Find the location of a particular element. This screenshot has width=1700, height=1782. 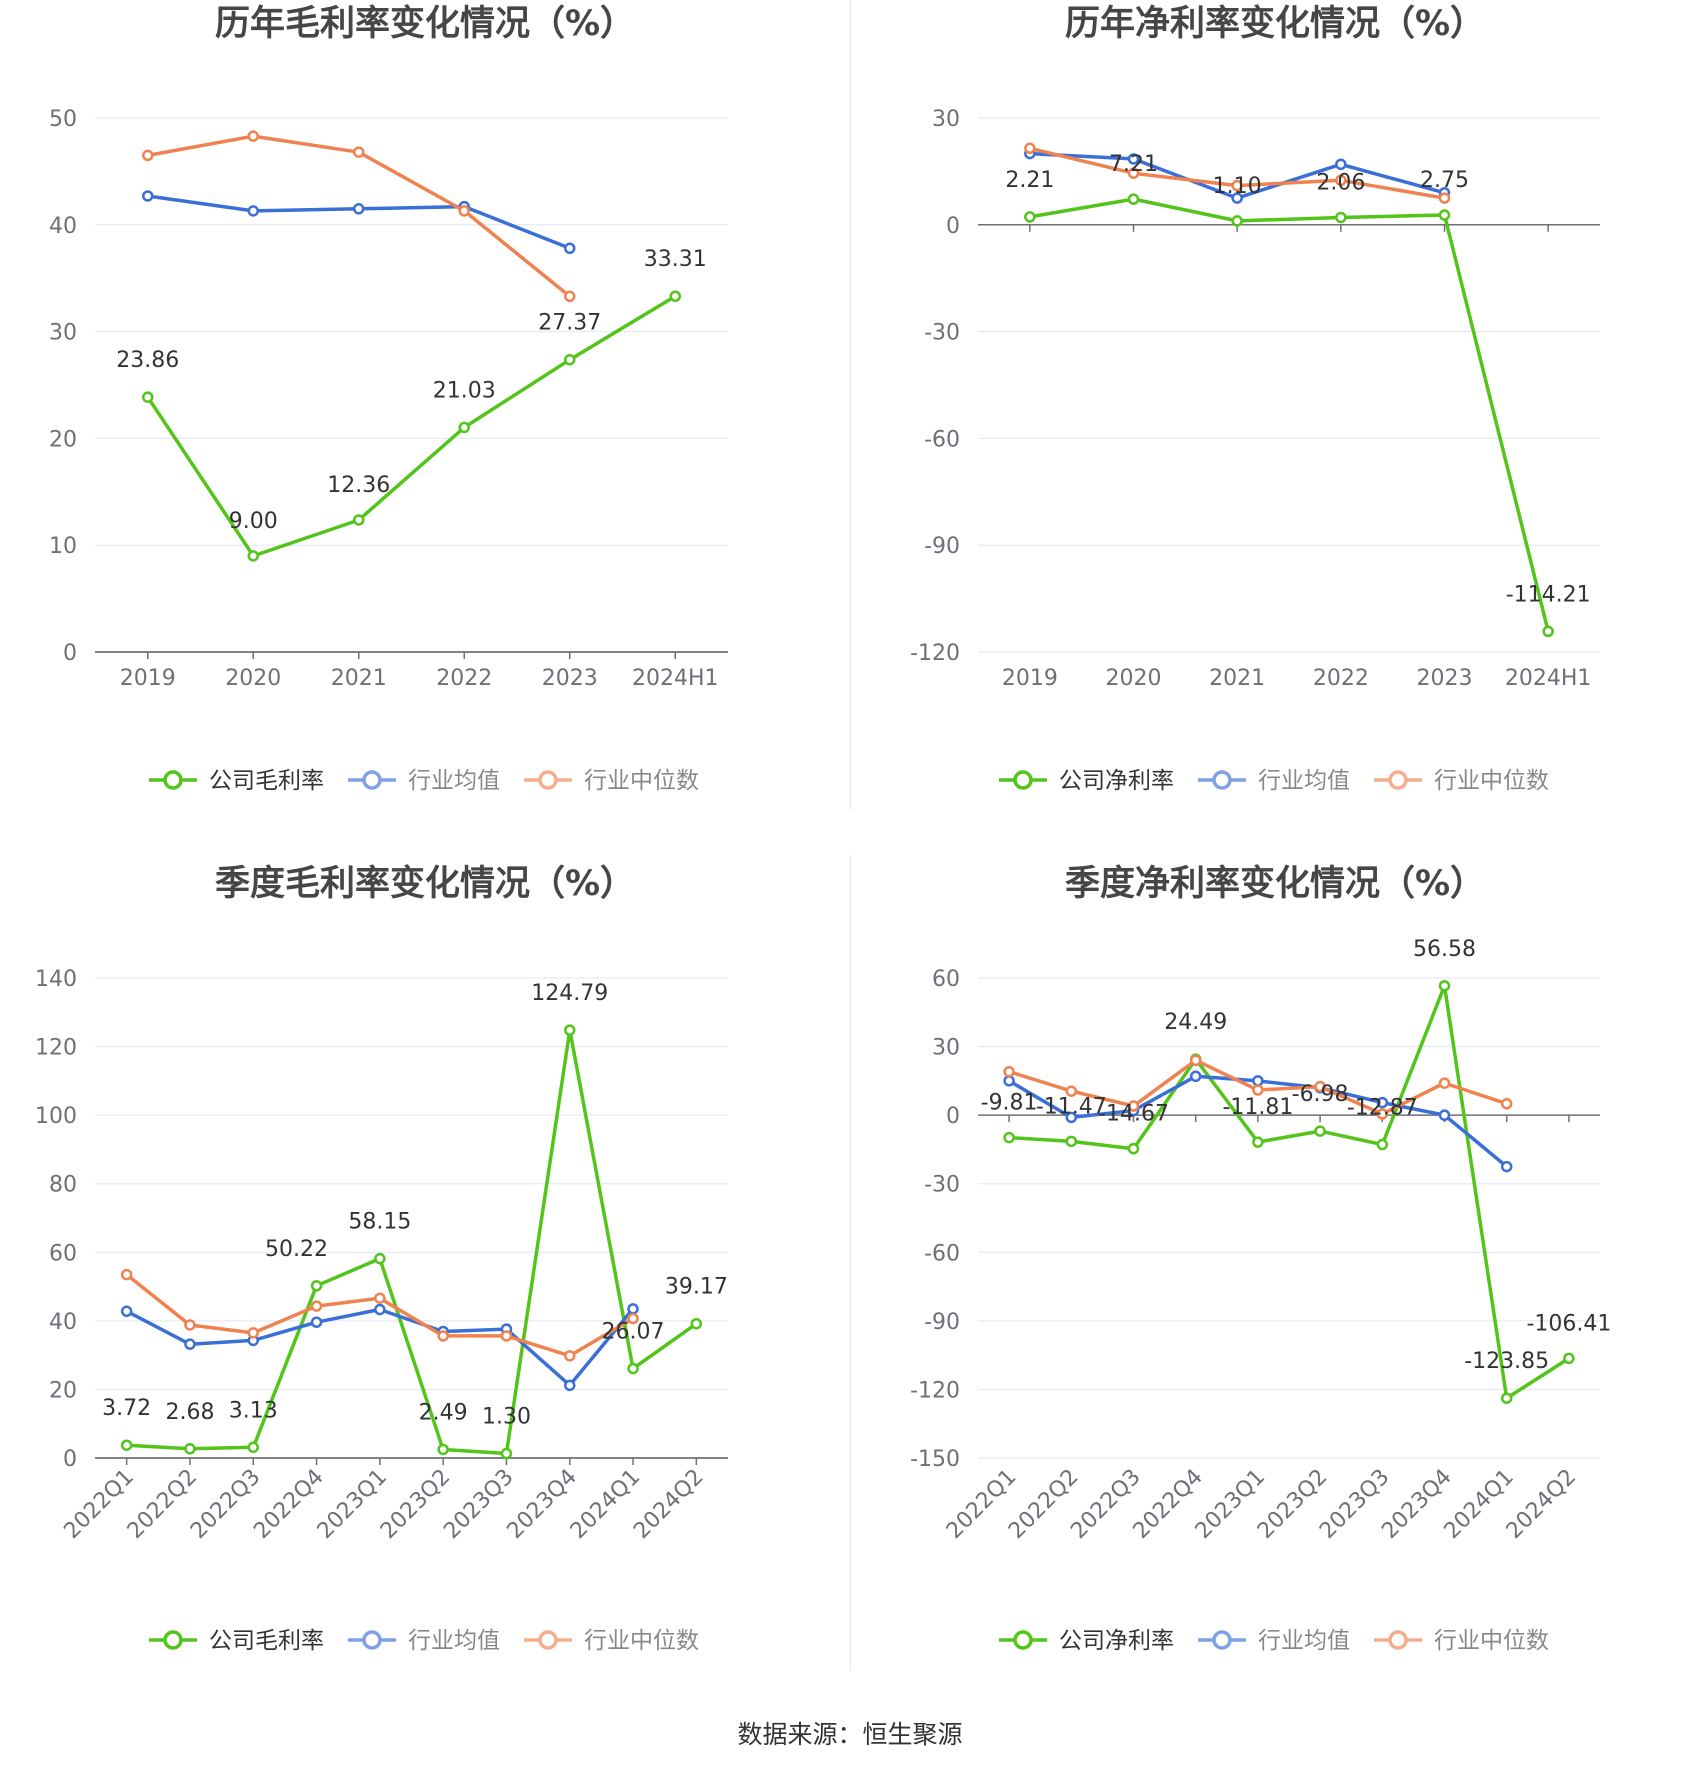

data-label: 23.86 is located at coordinates (147, 360).